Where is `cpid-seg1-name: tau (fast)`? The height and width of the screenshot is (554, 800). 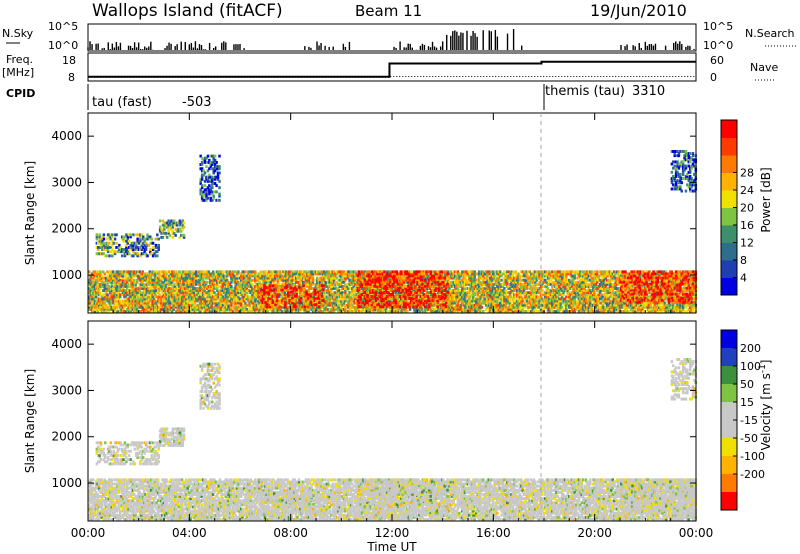
cpid-seg1-name: tau (fast) is located at coordinates (122, 102).